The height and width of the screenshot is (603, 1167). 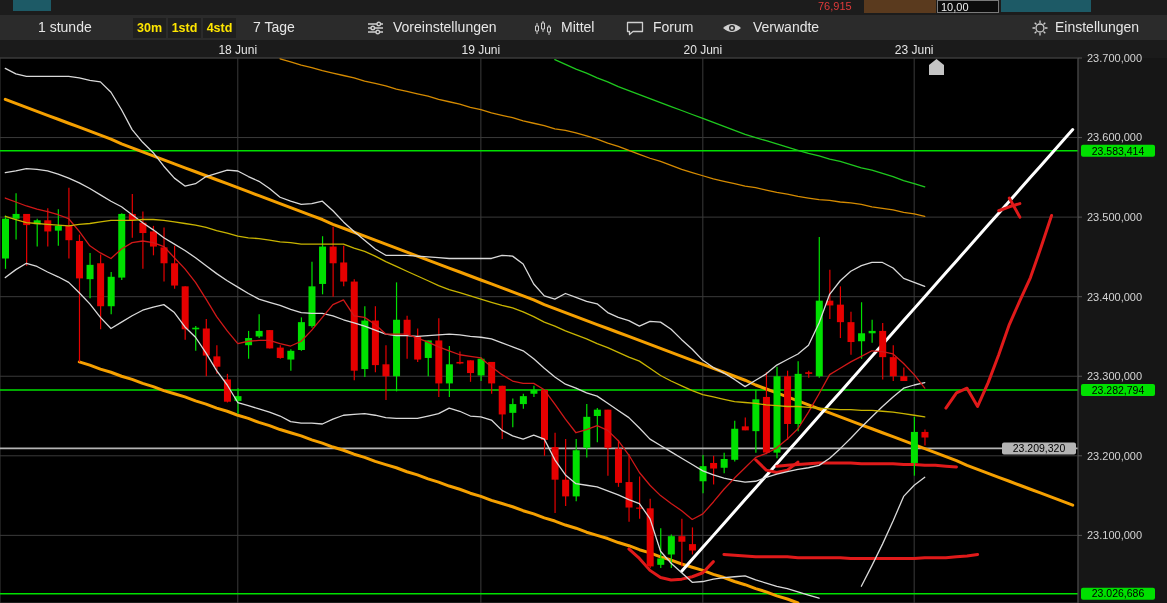 What do you see at coordinates (274, 27) in the screenshot?
I see `text: 7 Tage` at bounding box center [274, 27].